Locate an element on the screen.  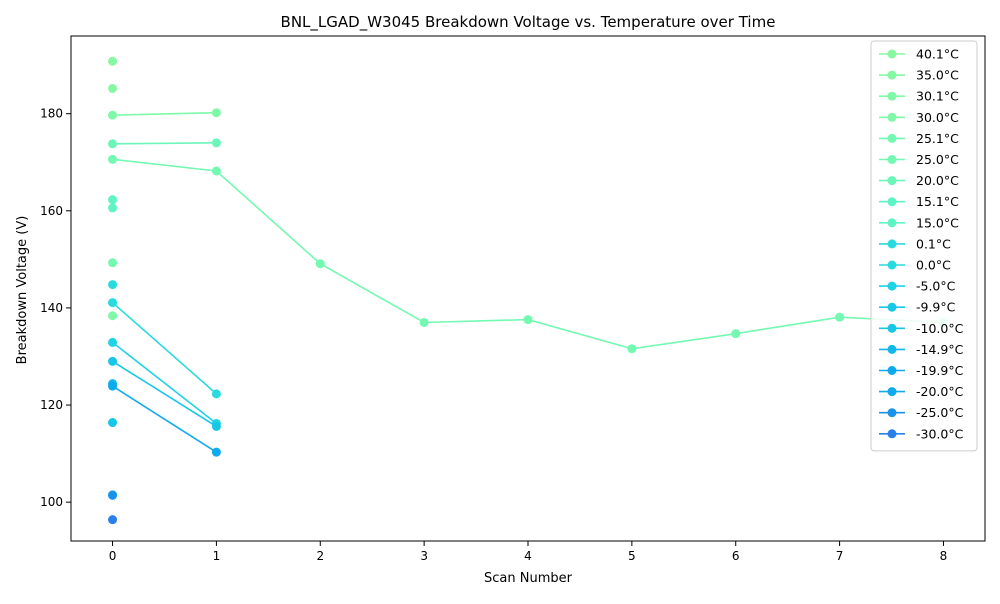
legend-entry: -20.0°C is located at coordinates (921, 391).